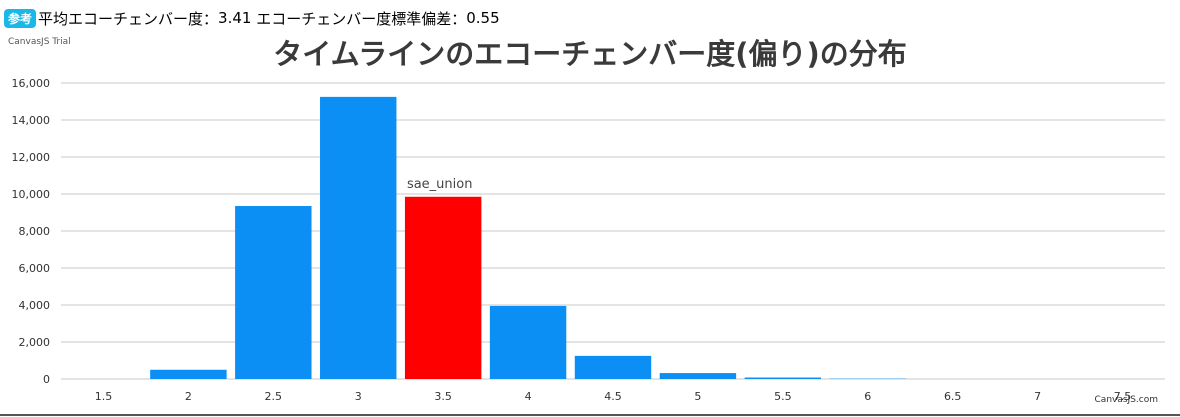 The height and width of the screenshot is (417, 1180). Describe the element at coordinates (590, 415) in the screenshot. I see `bottom-border` at that location.